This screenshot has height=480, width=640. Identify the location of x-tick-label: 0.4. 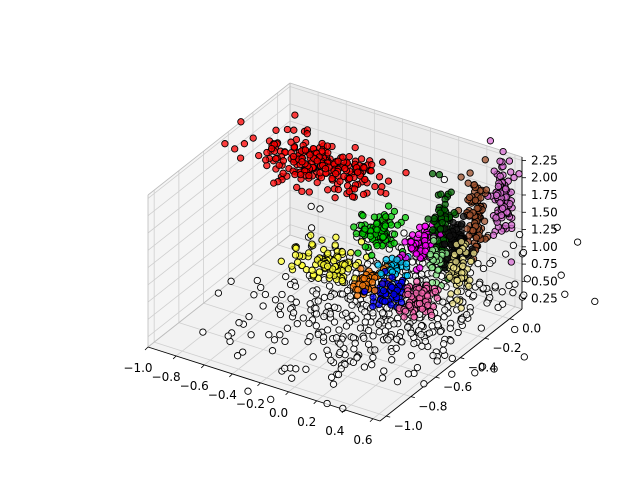
(334, 431).